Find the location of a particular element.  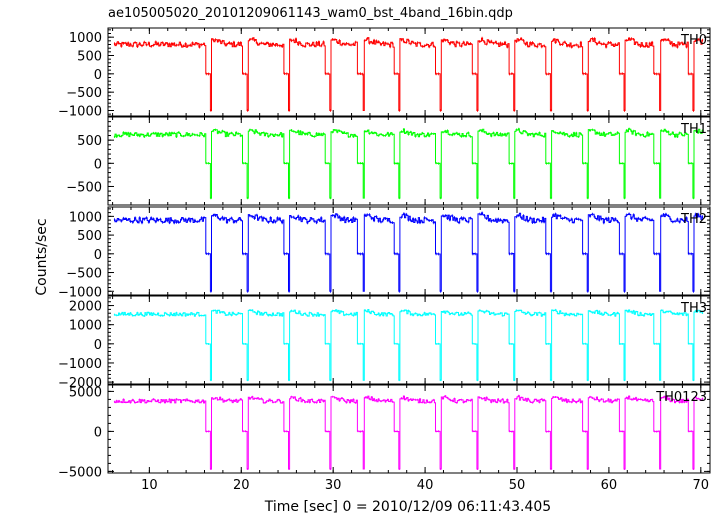

error-bars-th3 is located at coordinates (408, 345).